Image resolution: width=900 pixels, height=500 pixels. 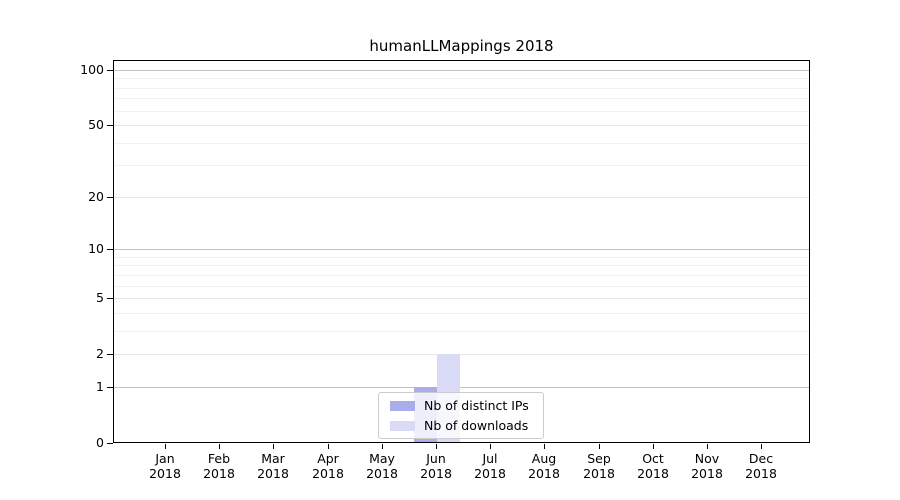 I want to click on x-tick-label: Dec 2018, so click(x=761, y=466).